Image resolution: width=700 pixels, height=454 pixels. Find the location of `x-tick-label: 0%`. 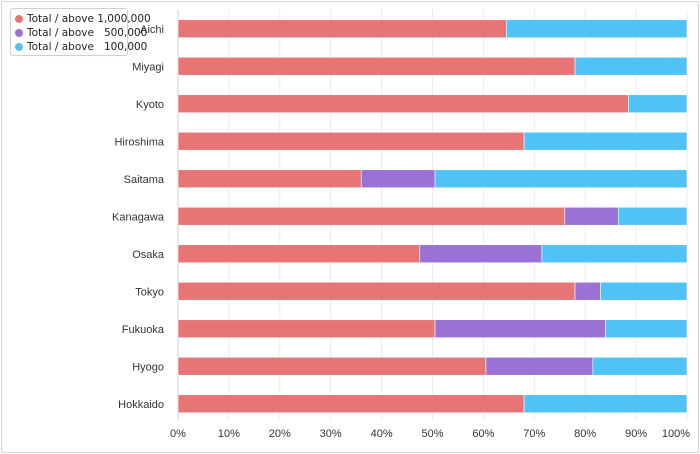

x-tick-label: 0% is located at coordinates (178, 434).